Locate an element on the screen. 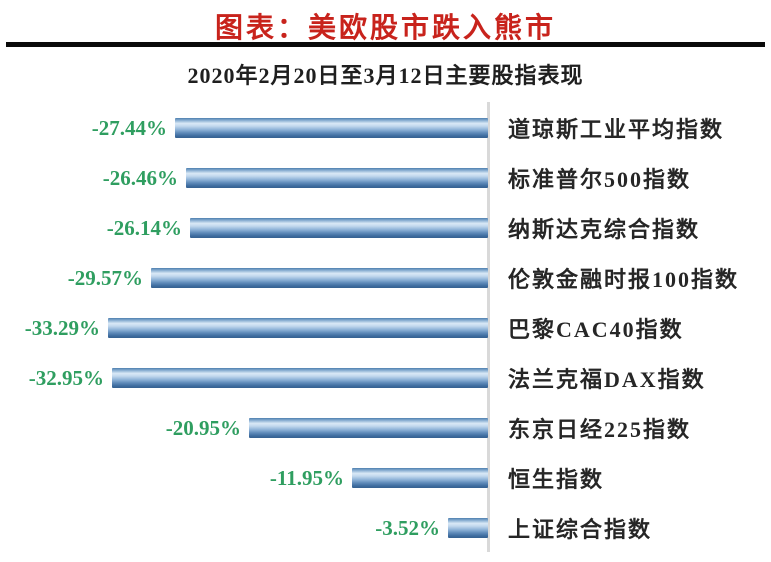  bar-zone: -26.46% is located at coordinates (244, 177).